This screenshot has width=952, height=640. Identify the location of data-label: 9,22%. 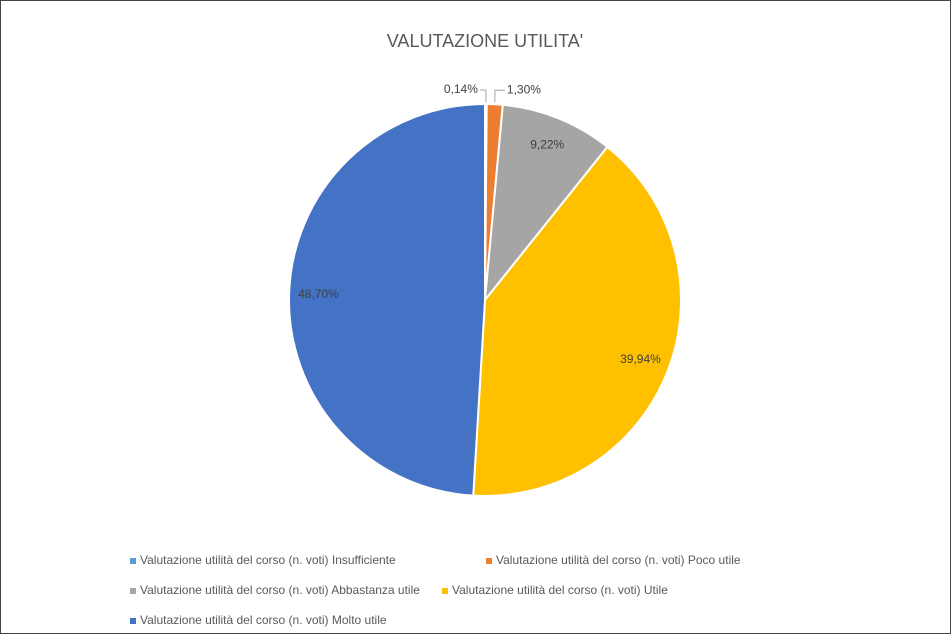
(547, 145).